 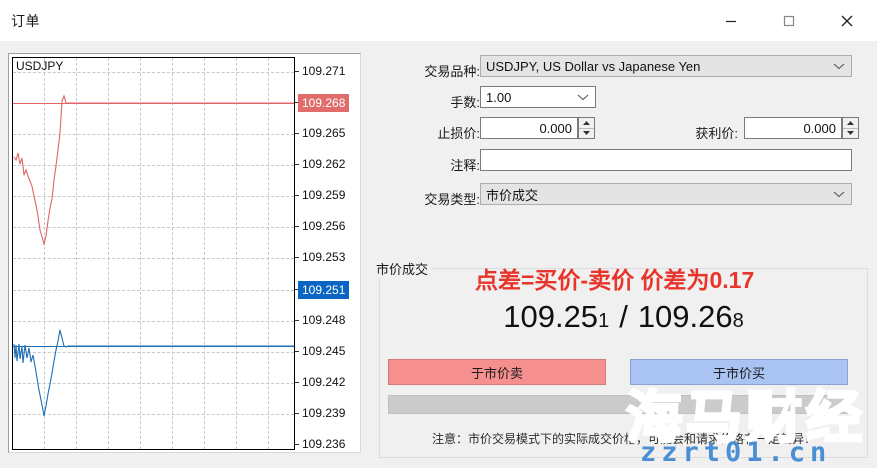 I want to click on tradetype-select: 市价成交, so click(x=666, y=194).